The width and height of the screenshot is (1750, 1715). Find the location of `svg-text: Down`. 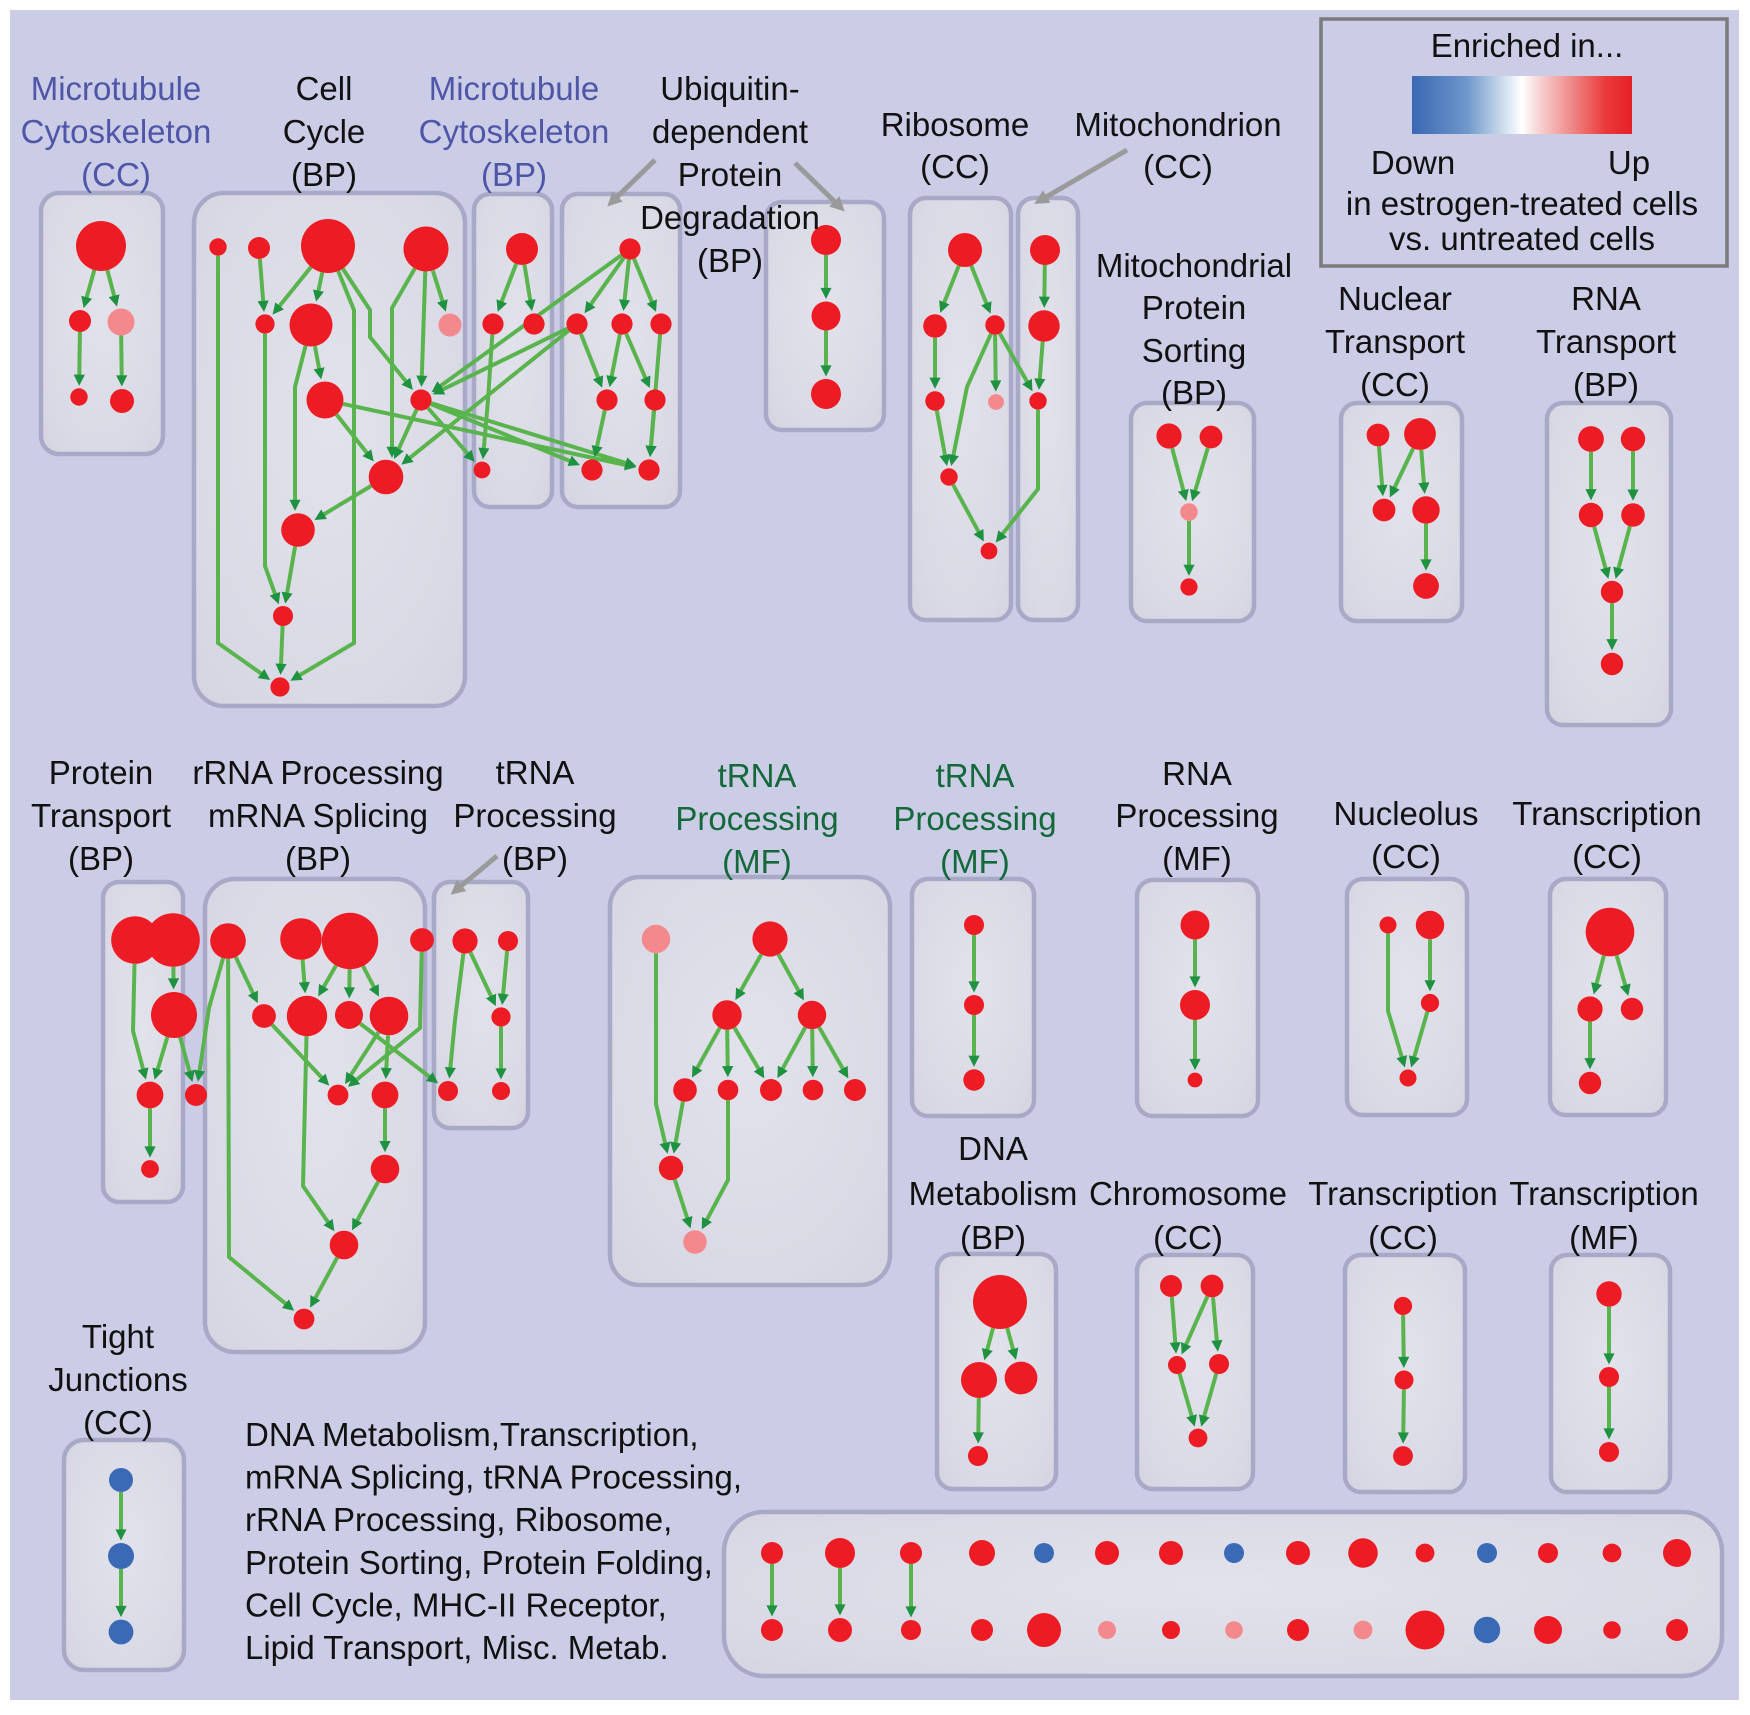

svg-text: Down is located at coordinates (1413, 162).